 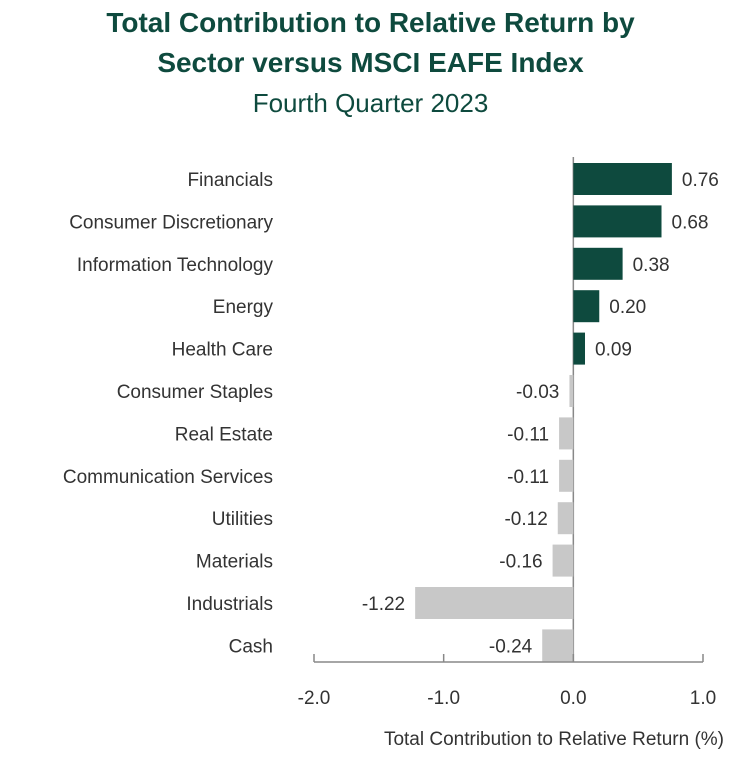 What do you see at coordinates (651, 265) in the screenshot?
I see `data-label: 0.38` at bounding box center [651, 265].